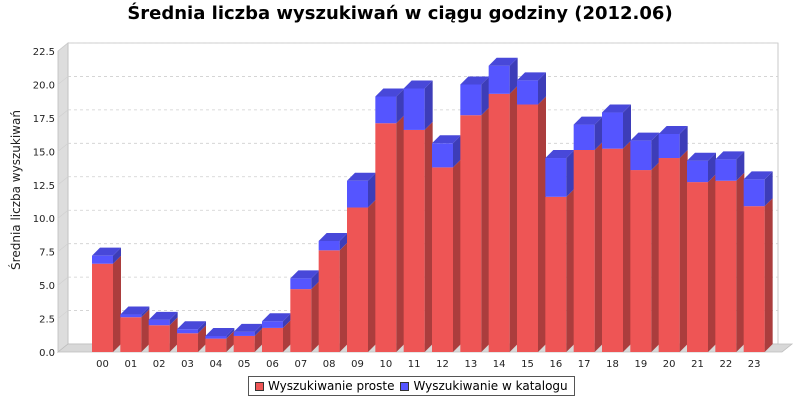 Image resolution: width=800 pixels, height=400 pixels. Describe the element at coordinates (470, 364) in the screenshot. I see `x-tick-label: 13` at that location.